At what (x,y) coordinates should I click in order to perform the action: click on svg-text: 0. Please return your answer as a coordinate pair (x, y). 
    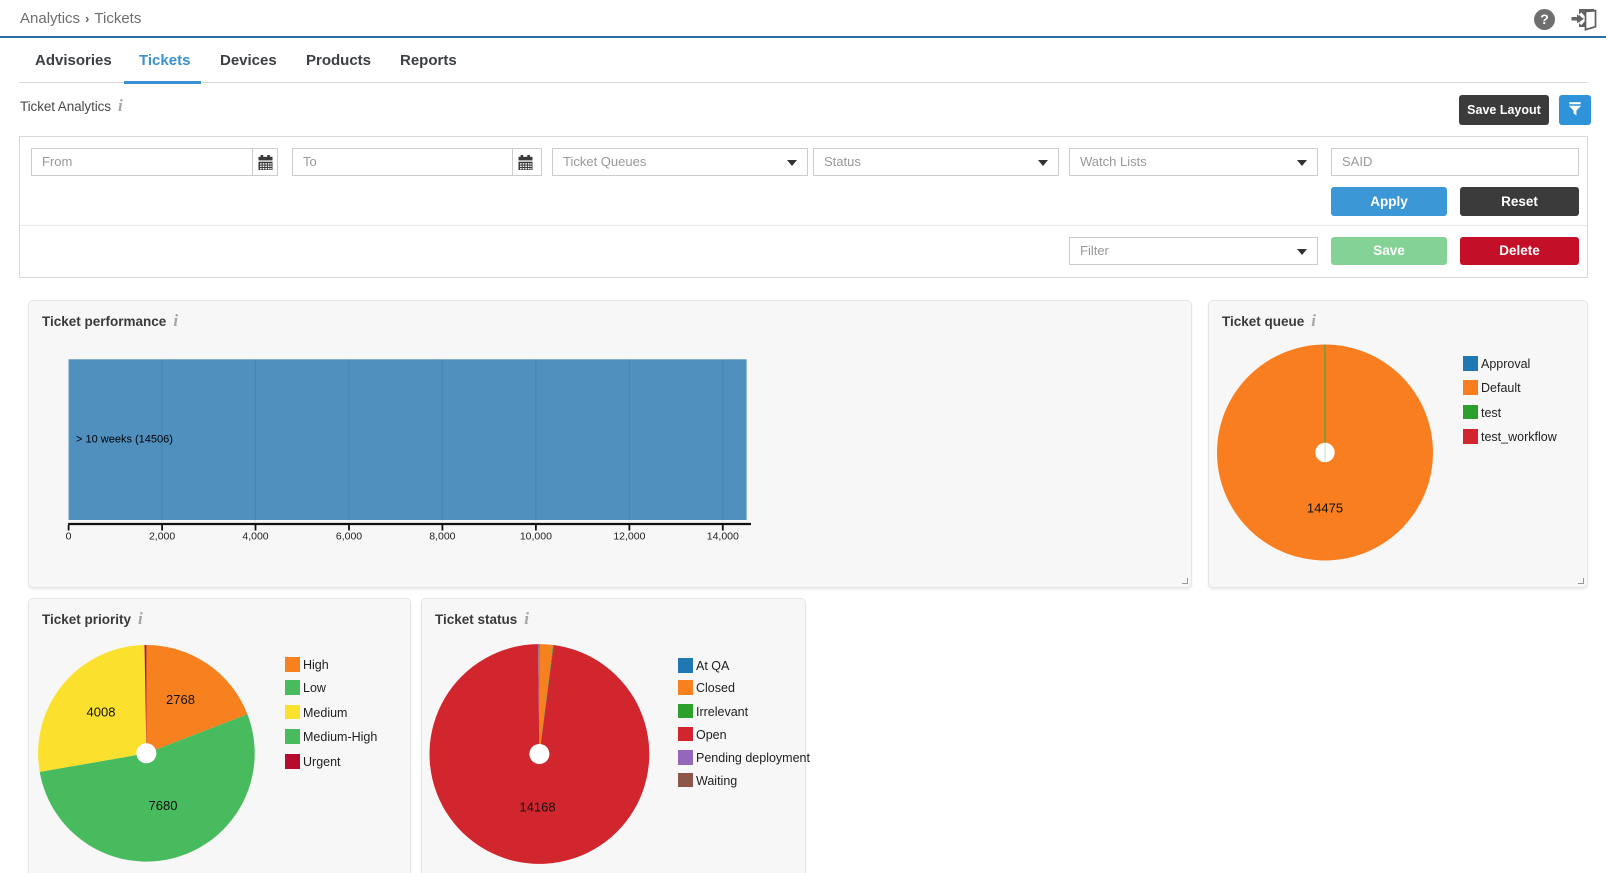
    Looking at the image, I should click on (69, 537).